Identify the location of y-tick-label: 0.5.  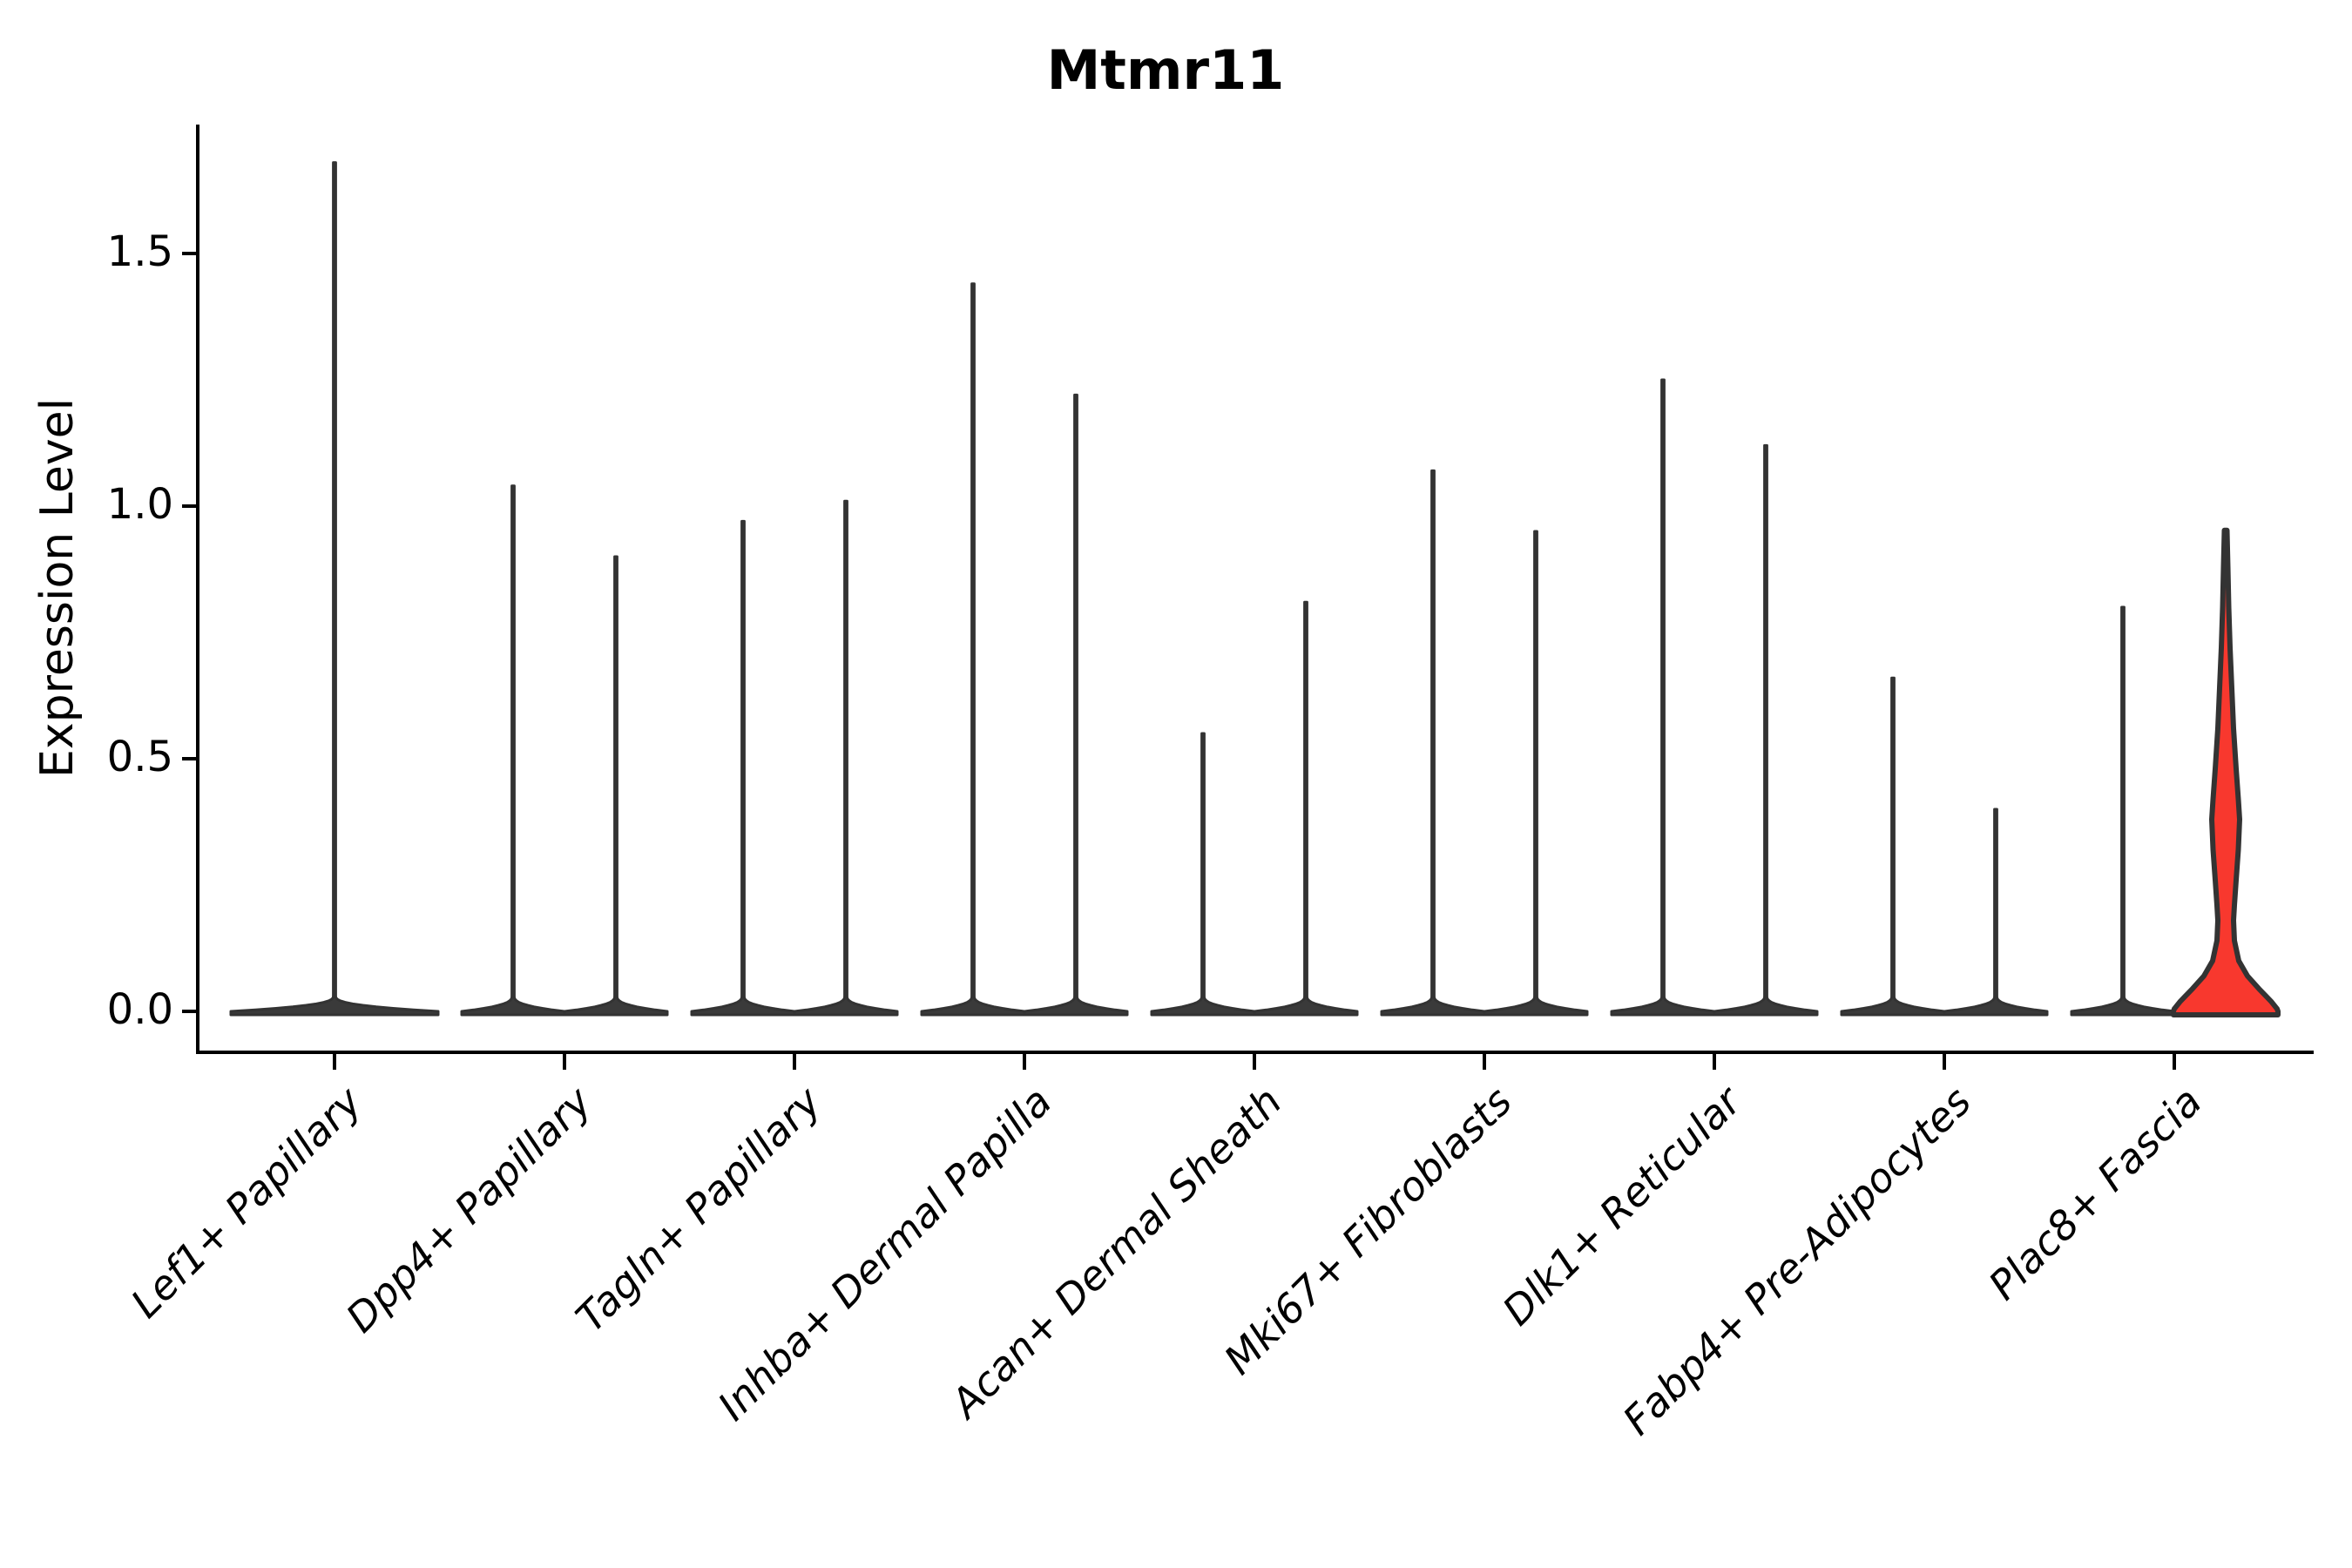
(139, 757).